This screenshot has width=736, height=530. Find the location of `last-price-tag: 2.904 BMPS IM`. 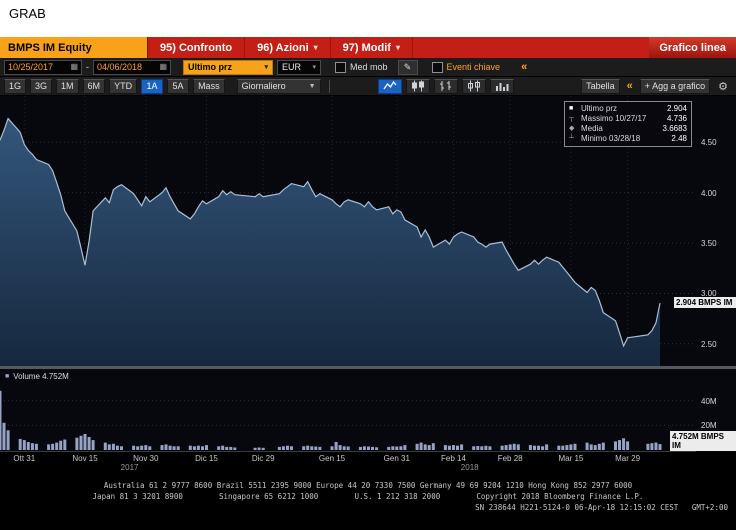

last-price-tag: 2.904 BMPS IM is located at coordinates (705, 303).